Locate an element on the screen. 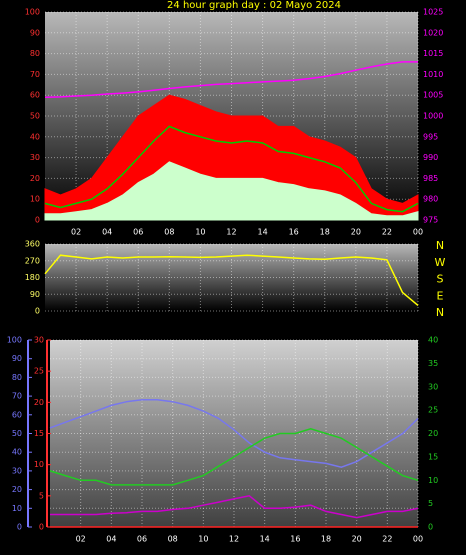 This screenshot has height=555, width=466. y-tick-label: 1015 is located at coordinates (433, 53).